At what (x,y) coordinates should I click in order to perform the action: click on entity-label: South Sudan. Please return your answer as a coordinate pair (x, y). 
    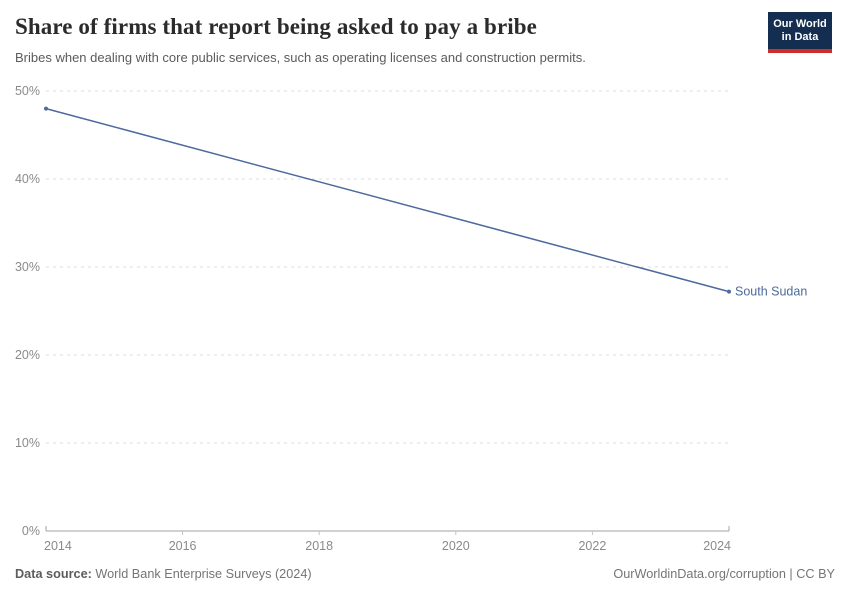
    Looking at the image, I should click on (771, 292).